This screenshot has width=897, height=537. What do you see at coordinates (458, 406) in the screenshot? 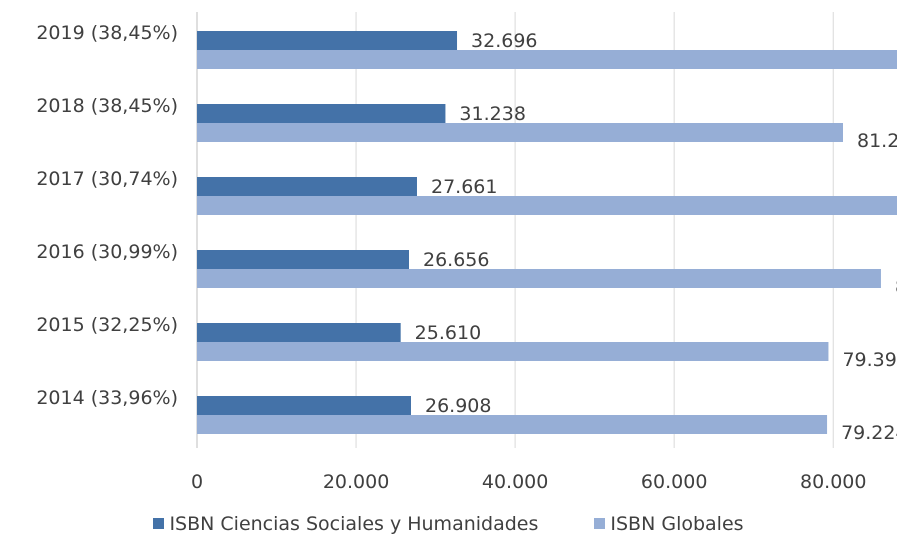
I see `data-label: 26.908` at bounding box center [458, 406].